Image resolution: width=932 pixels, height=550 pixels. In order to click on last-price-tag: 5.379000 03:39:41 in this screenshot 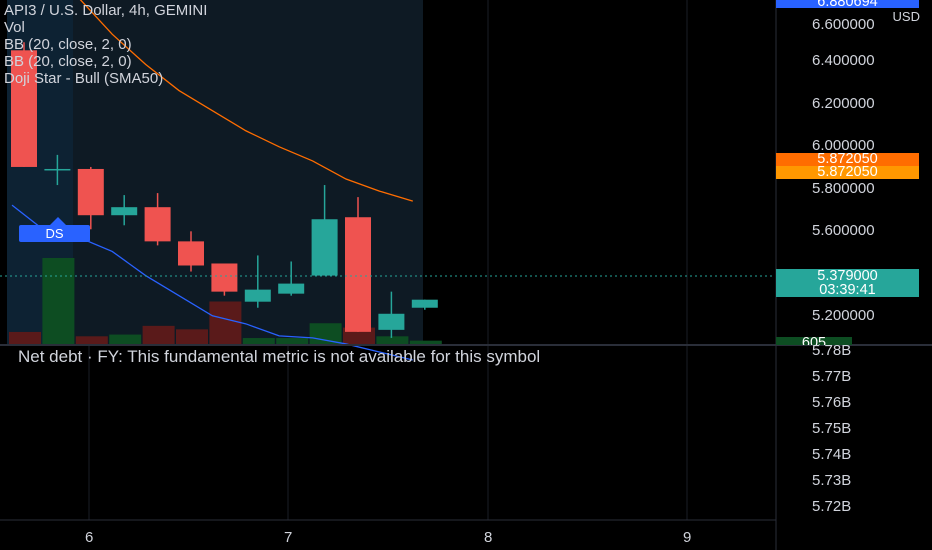, I will do `click(847, 283)`.